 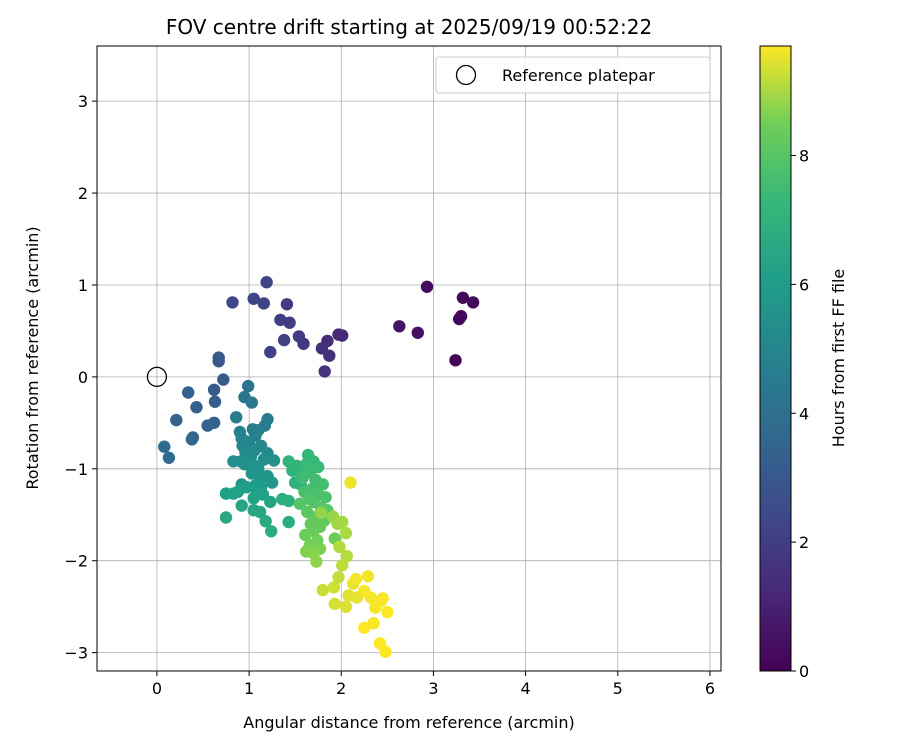 What do you see at coordinates (804, 156) in the screenshot?
I see `colorbar-tick-label: 8` at bounding box center [804, 156].